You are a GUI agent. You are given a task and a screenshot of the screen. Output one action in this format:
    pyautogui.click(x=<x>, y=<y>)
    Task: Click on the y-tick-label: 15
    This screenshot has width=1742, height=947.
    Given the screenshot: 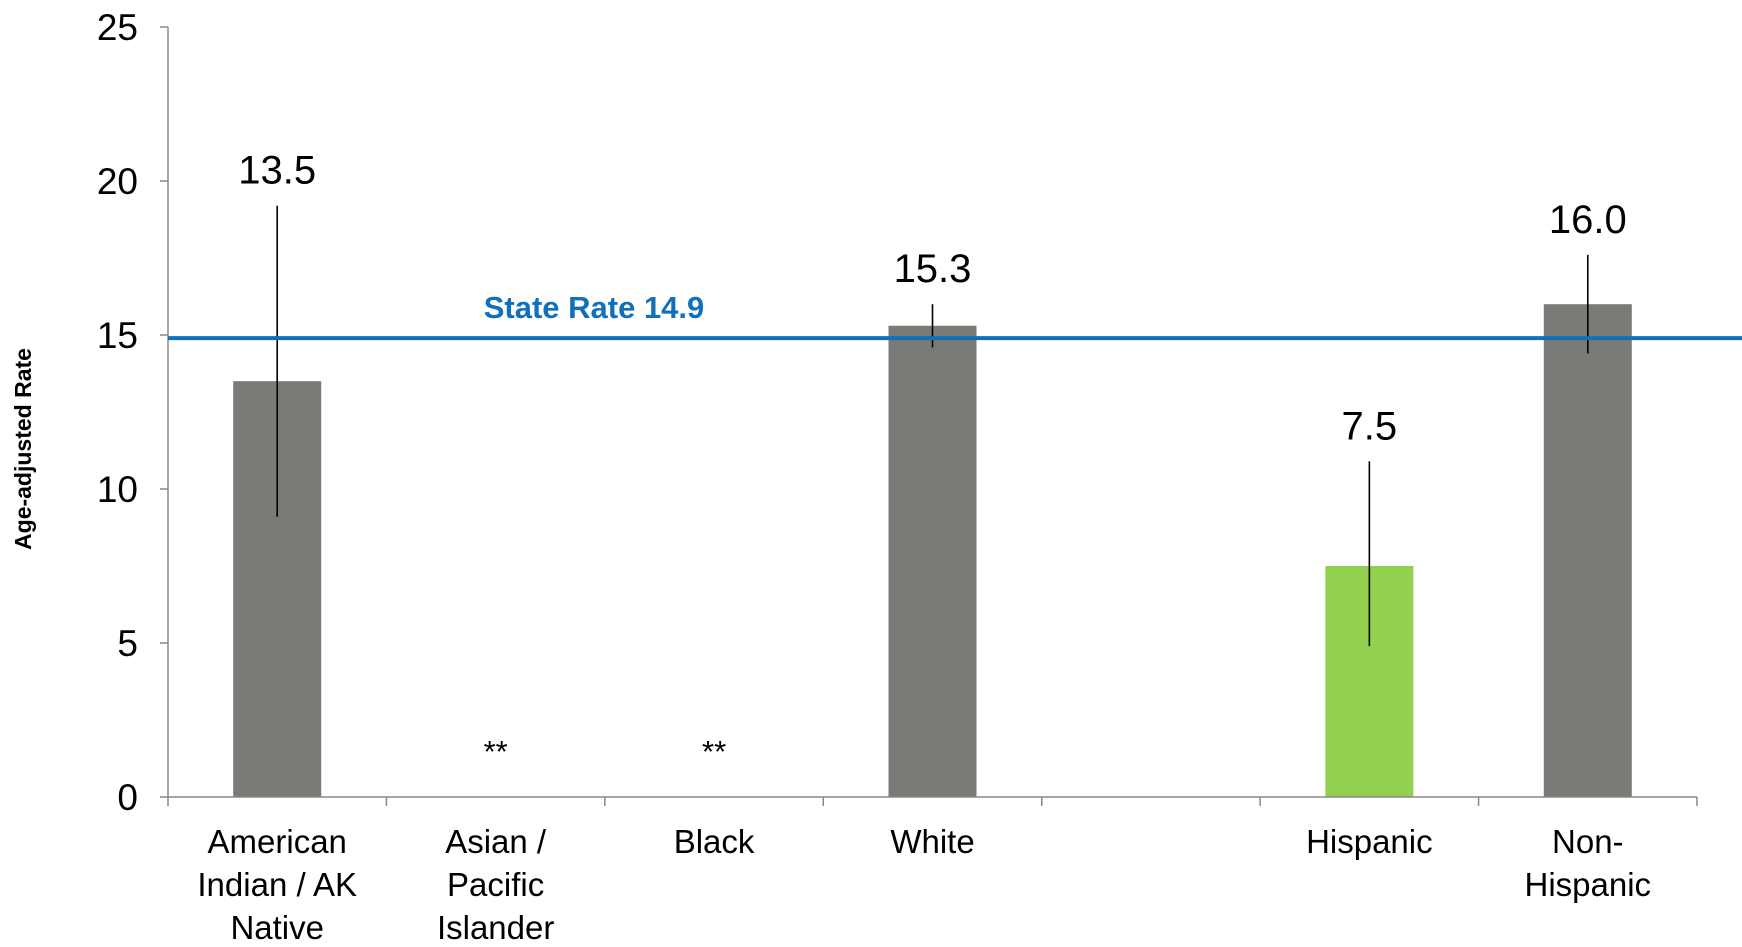 What is the action you would take?
    pyautogui.click(x=117, y=335)
    